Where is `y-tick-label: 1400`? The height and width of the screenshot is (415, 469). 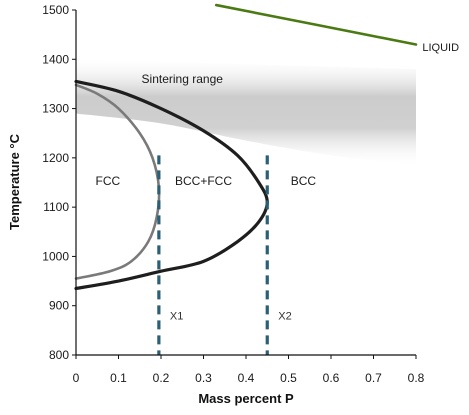 y-tick-label: 1400 is located at coordinates (55, 59).